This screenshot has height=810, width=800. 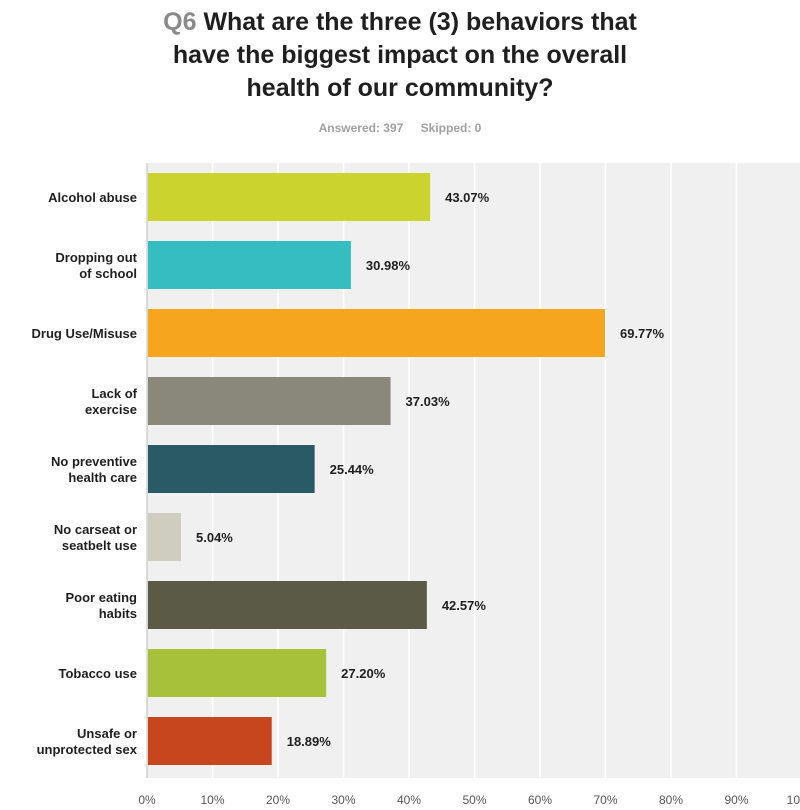 What do you see at coordinates (180, 22) in the screenshot?
I see `question-number: Q6` at bounding box center [180, 22].